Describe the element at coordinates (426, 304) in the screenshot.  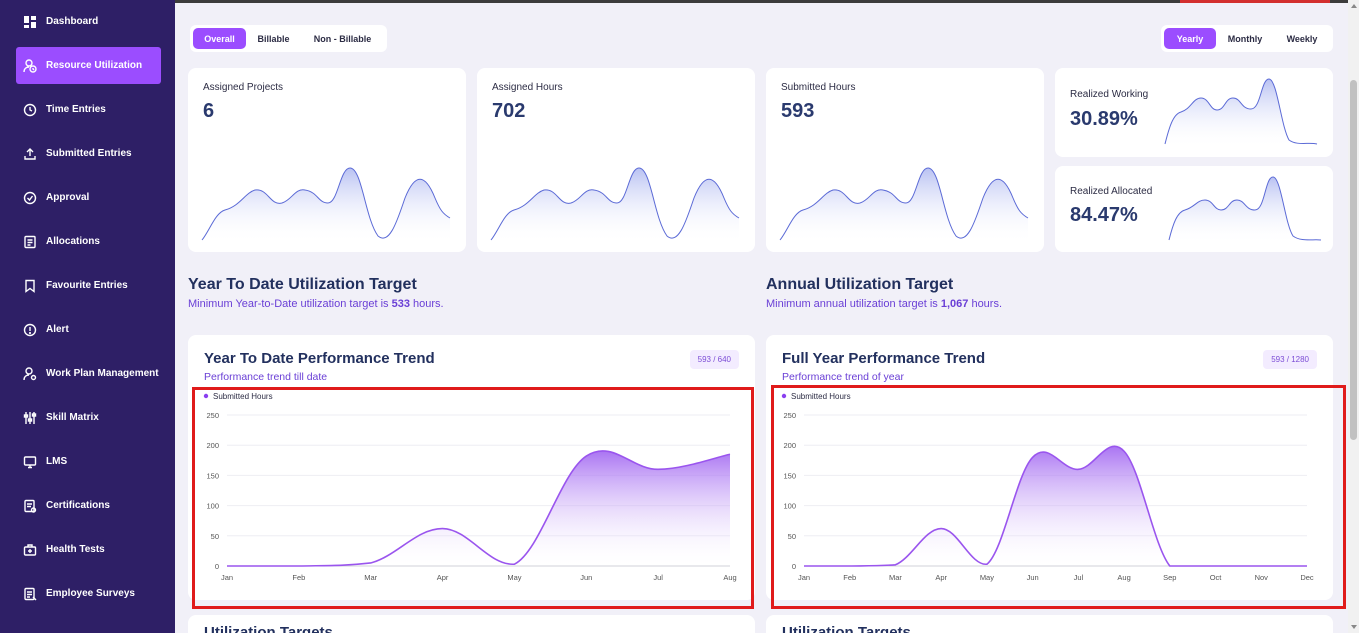
I see `ytd-target-suffix: hours.` at that location.